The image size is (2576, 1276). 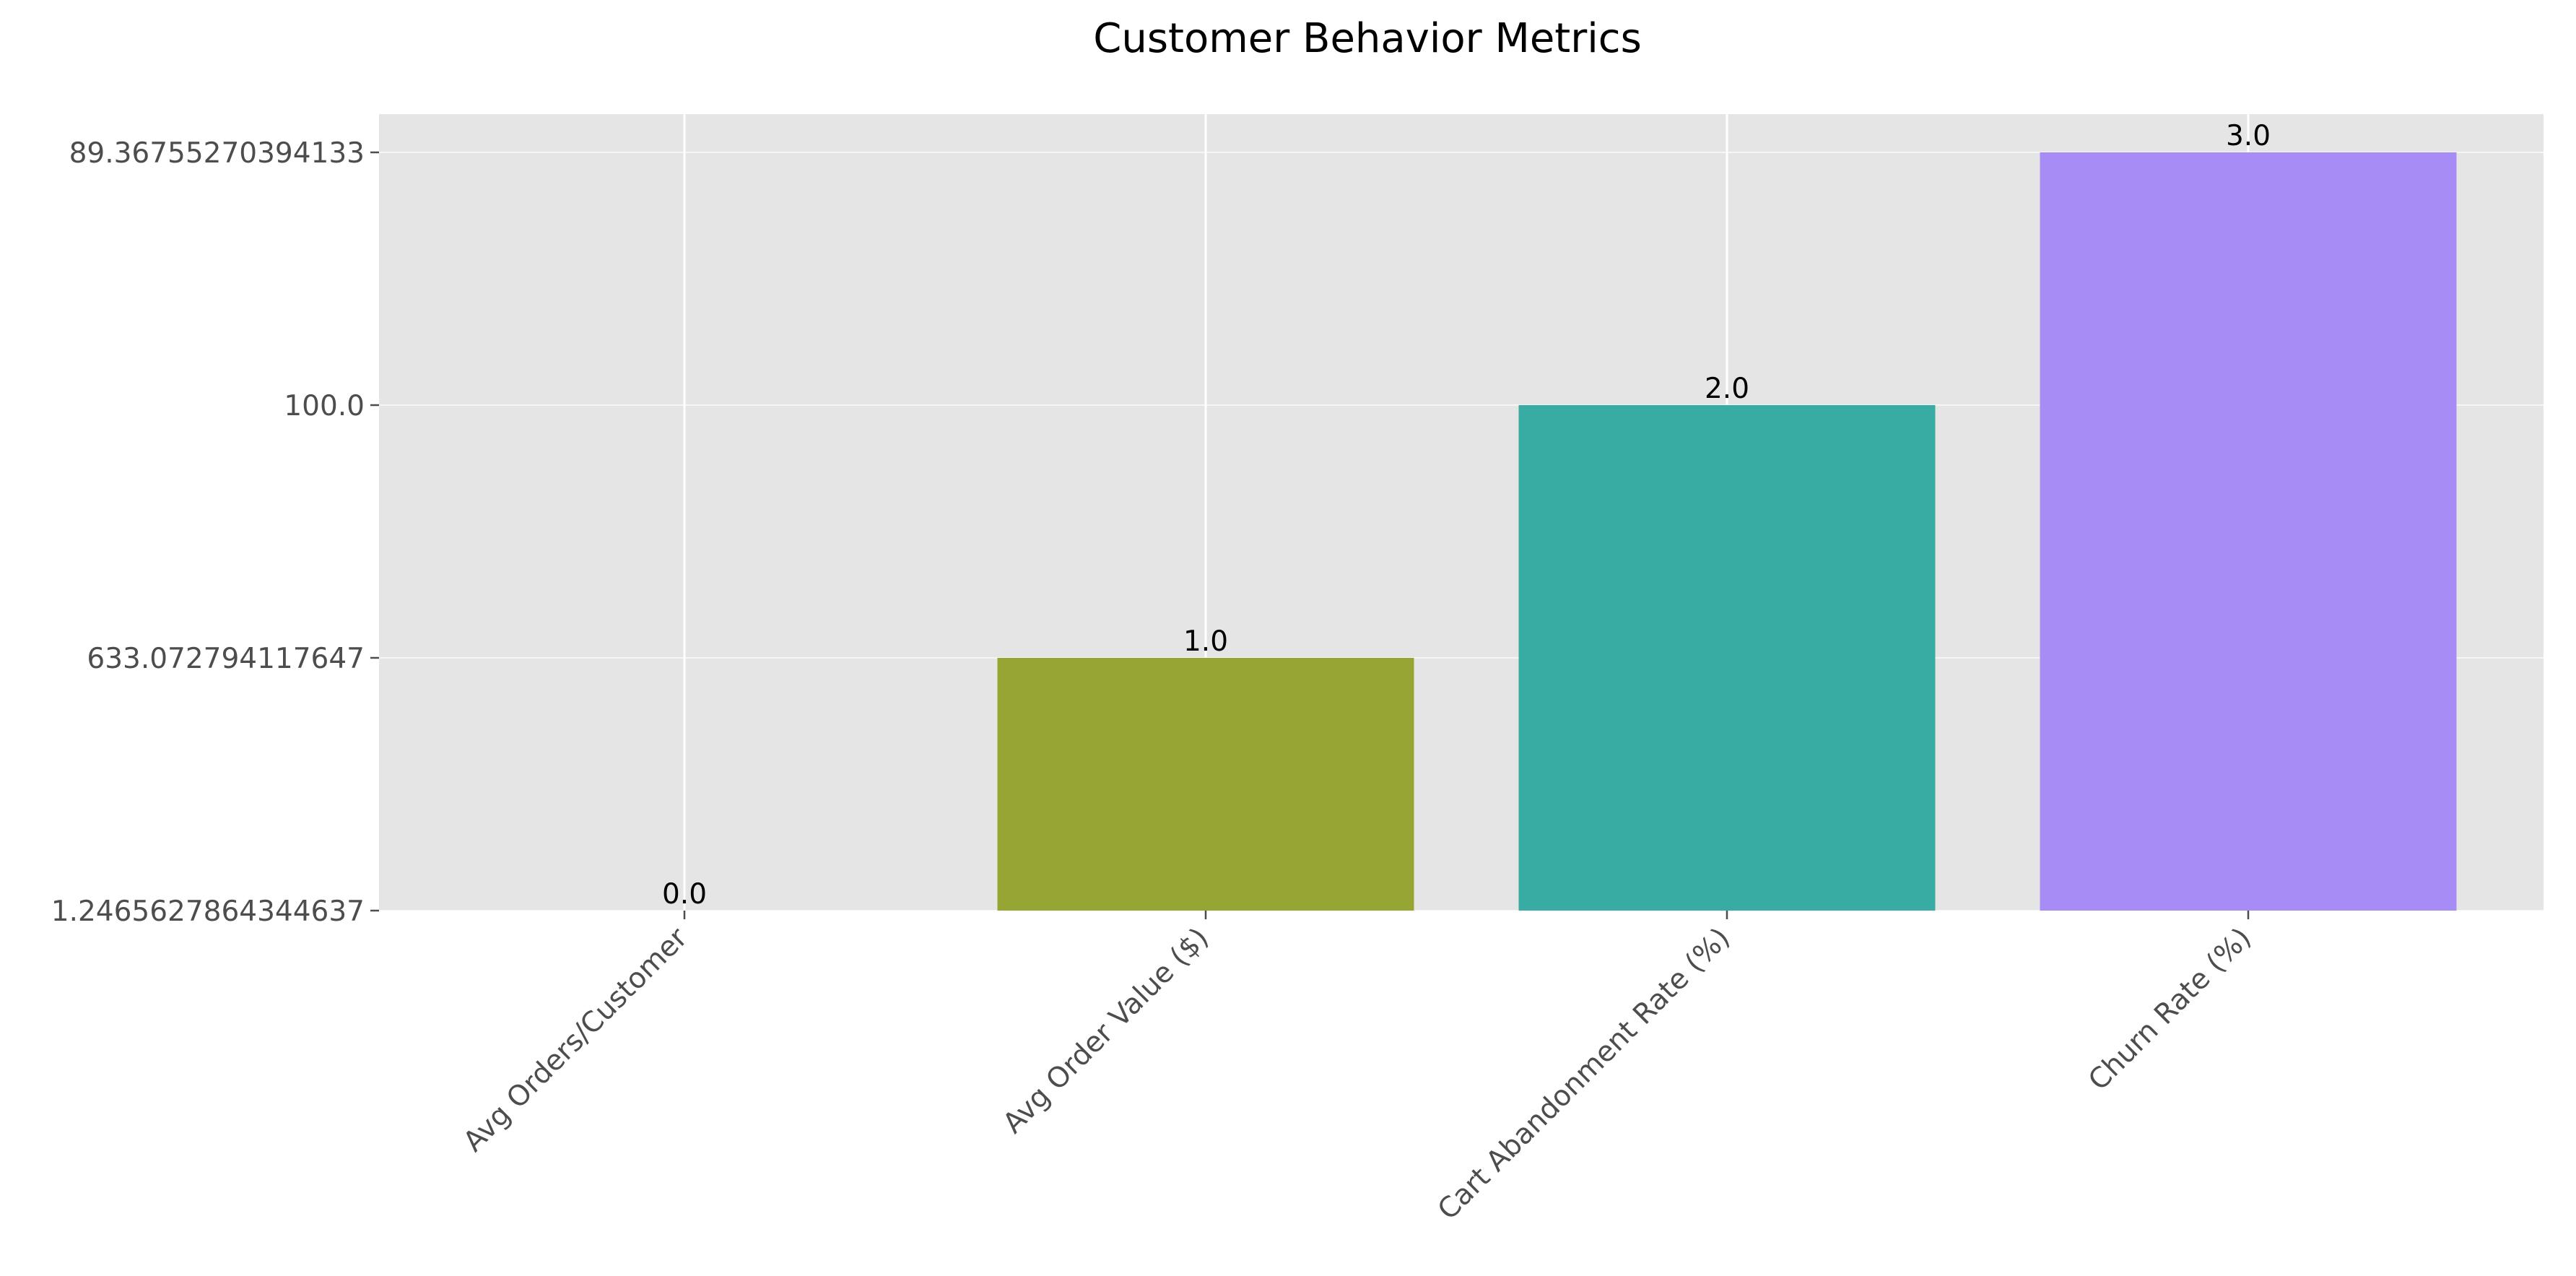 What do you see at coordinates (2248, 136) in the screenshot?
I see `bar-value-label: 3.0` at bounding box center [2248, 136].